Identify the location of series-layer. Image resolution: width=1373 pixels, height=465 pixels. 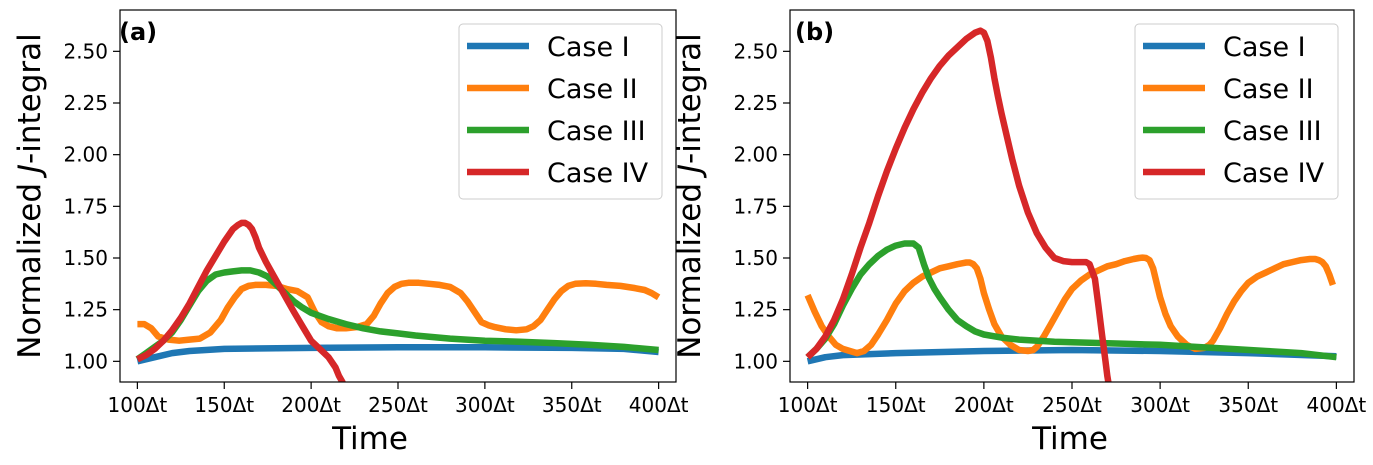
(398, 300).